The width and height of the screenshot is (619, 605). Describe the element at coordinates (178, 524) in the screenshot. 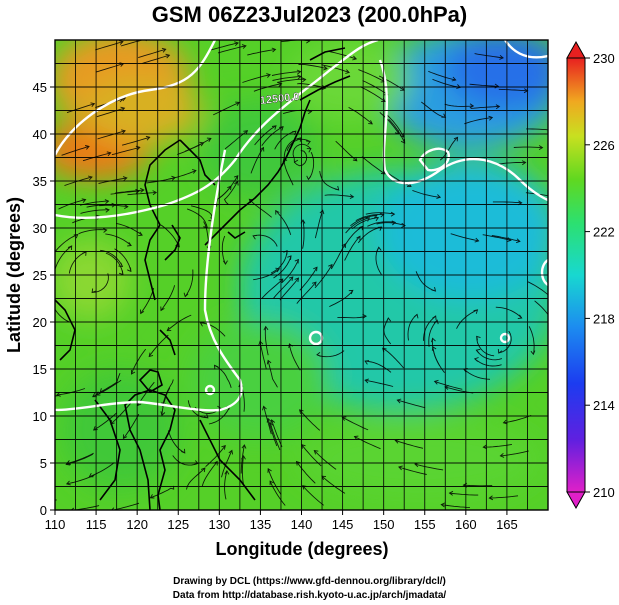

I see `x-tick-label: 125` at that location.